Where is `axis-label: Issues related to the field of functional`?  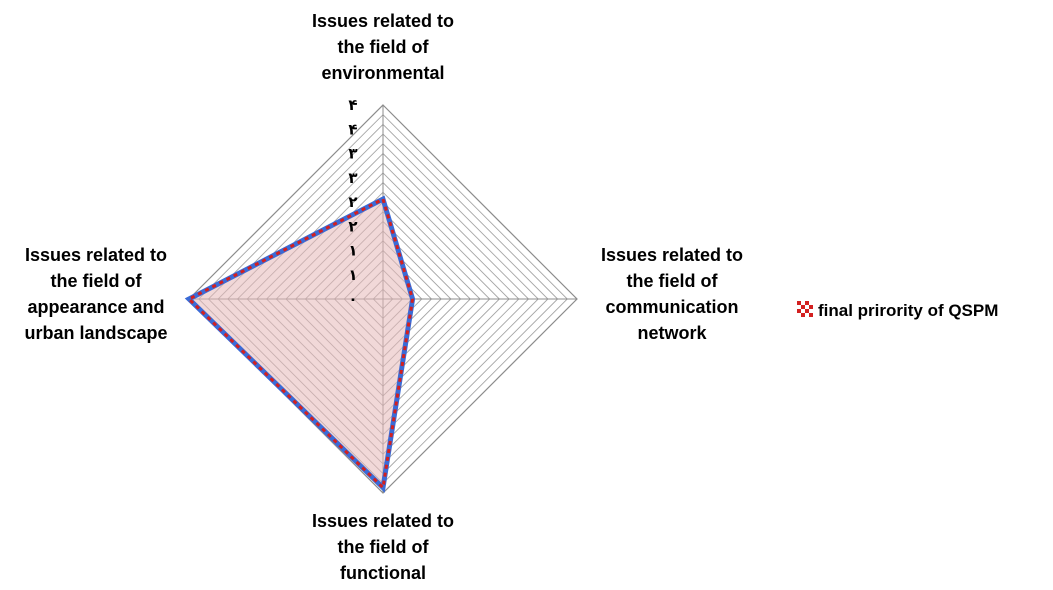
axis-label: Issues related to the field of functional is located at coordinates (383, 547).